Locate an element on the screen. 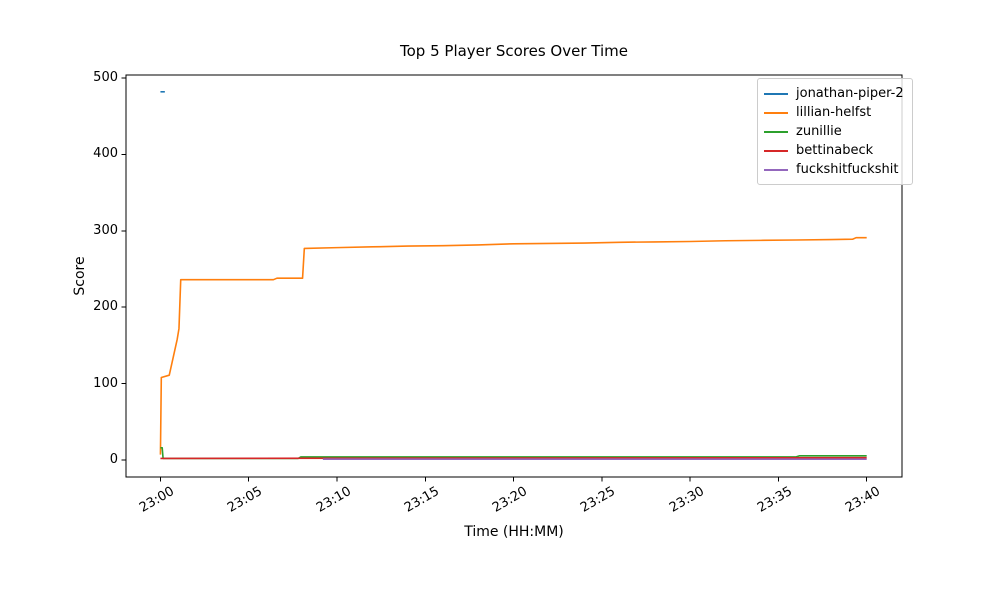 Image resolution: width=1000 pixels, height=600 pixels. y-tick-label: 0 is located at coordinates (113, 459).